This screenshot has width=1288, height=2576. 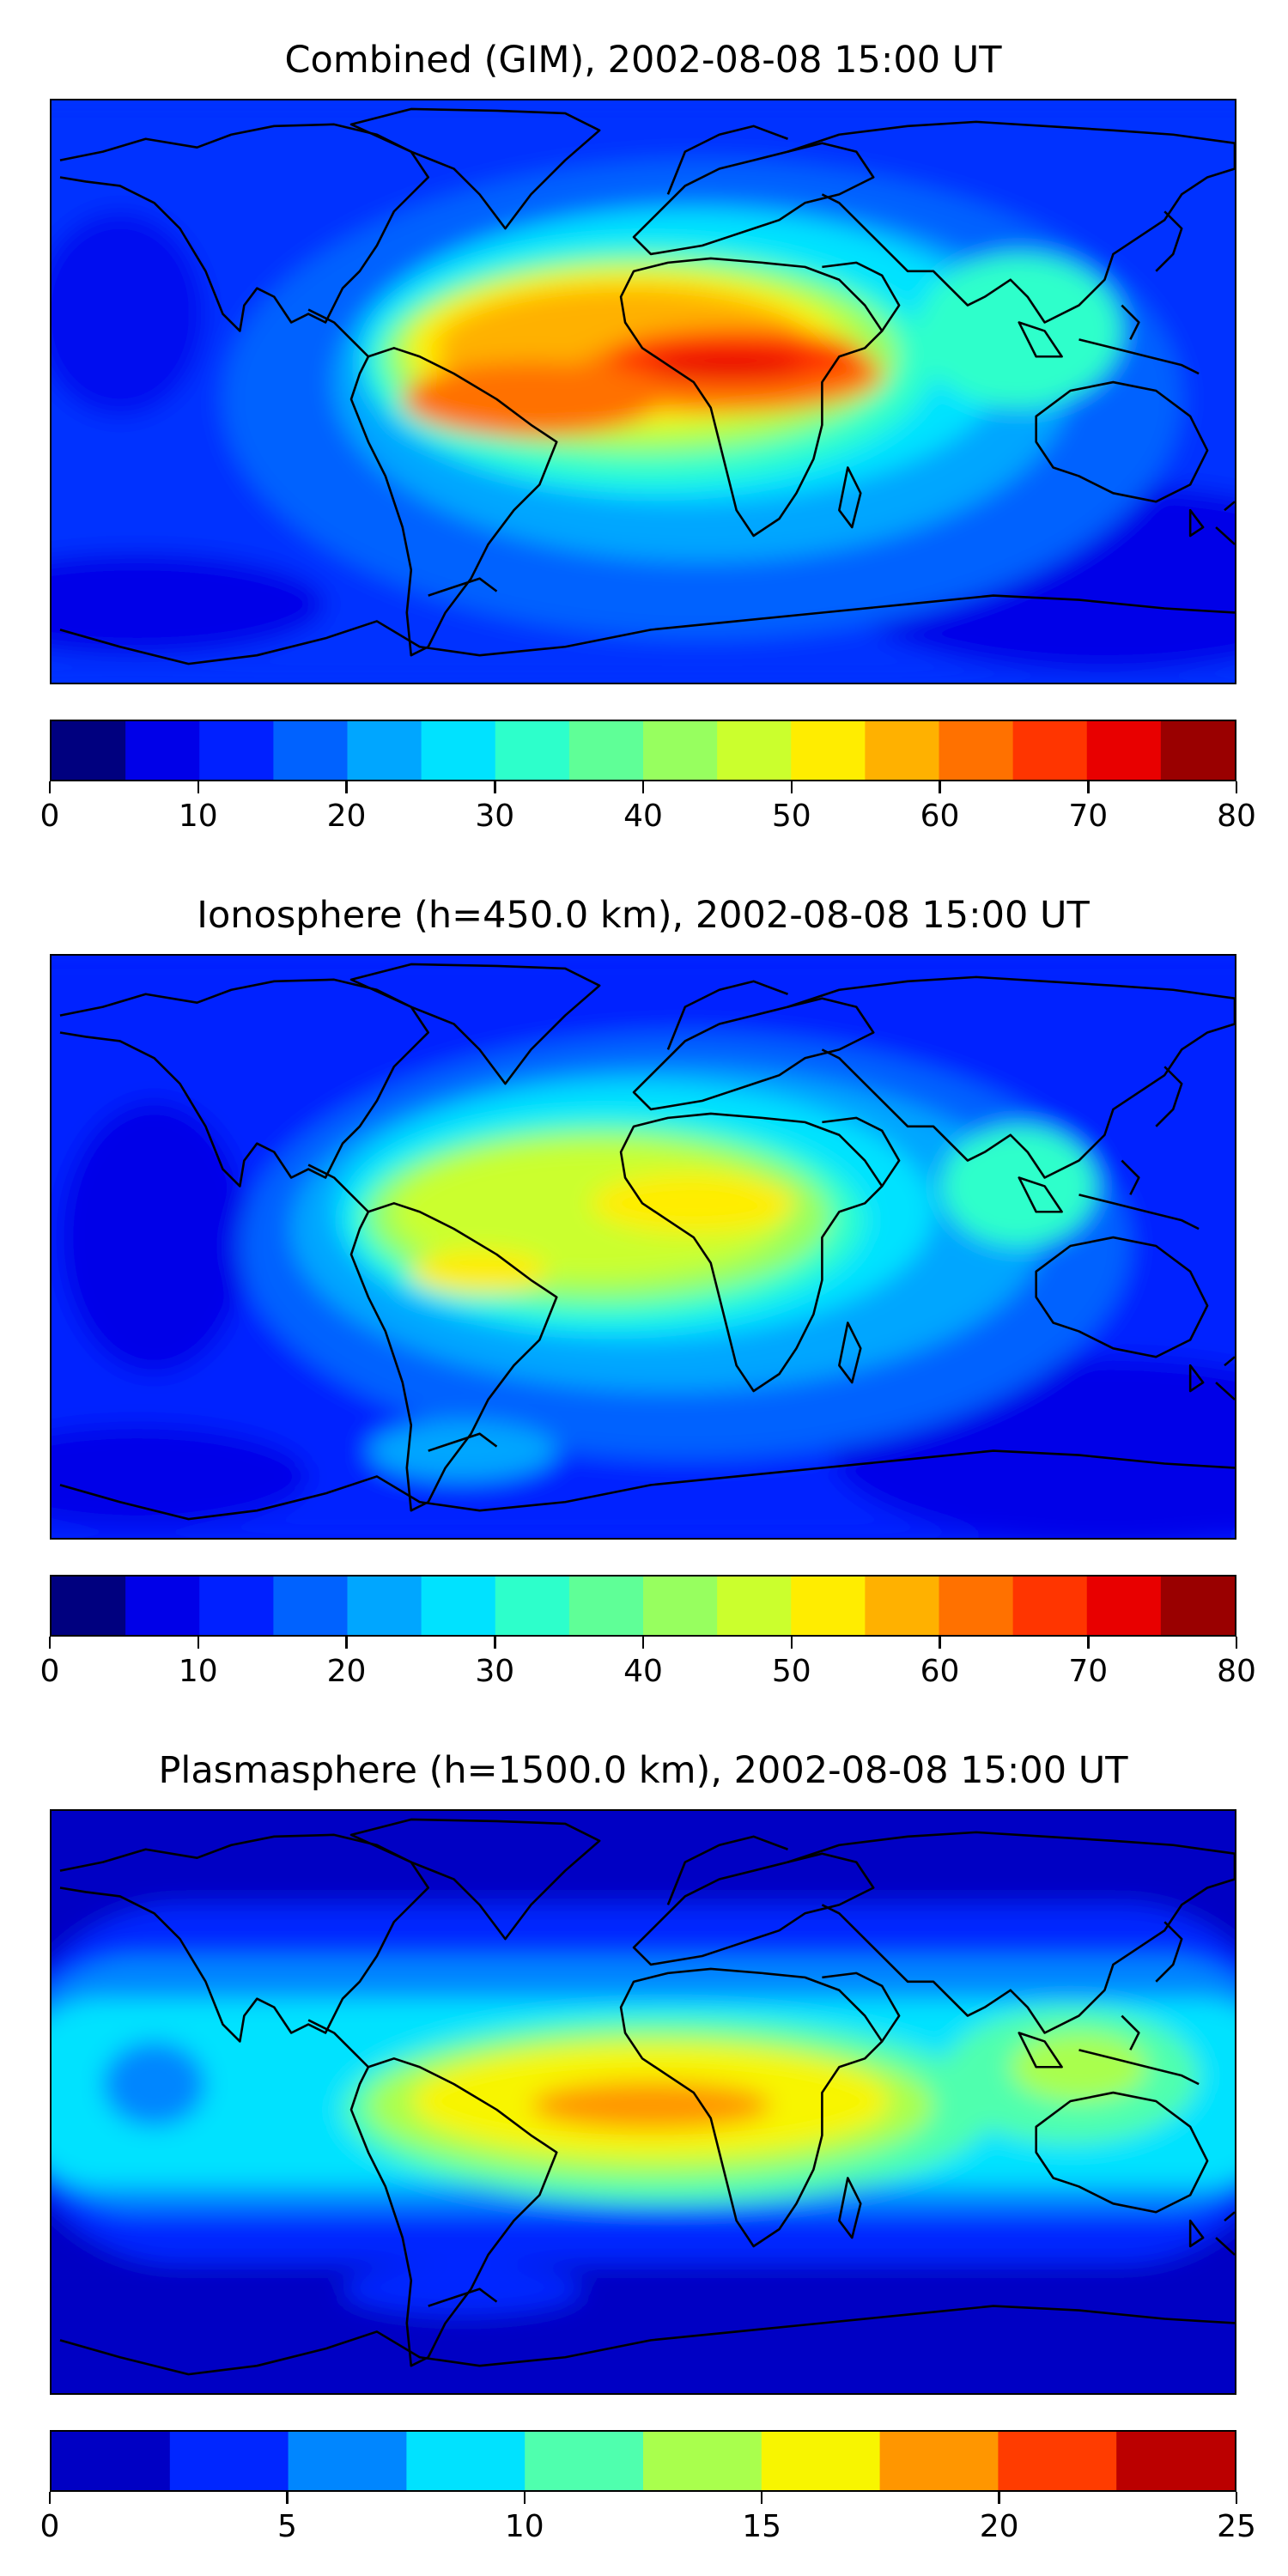 I want to click on panel-2-colorbar, so click(x=643, y=1606).